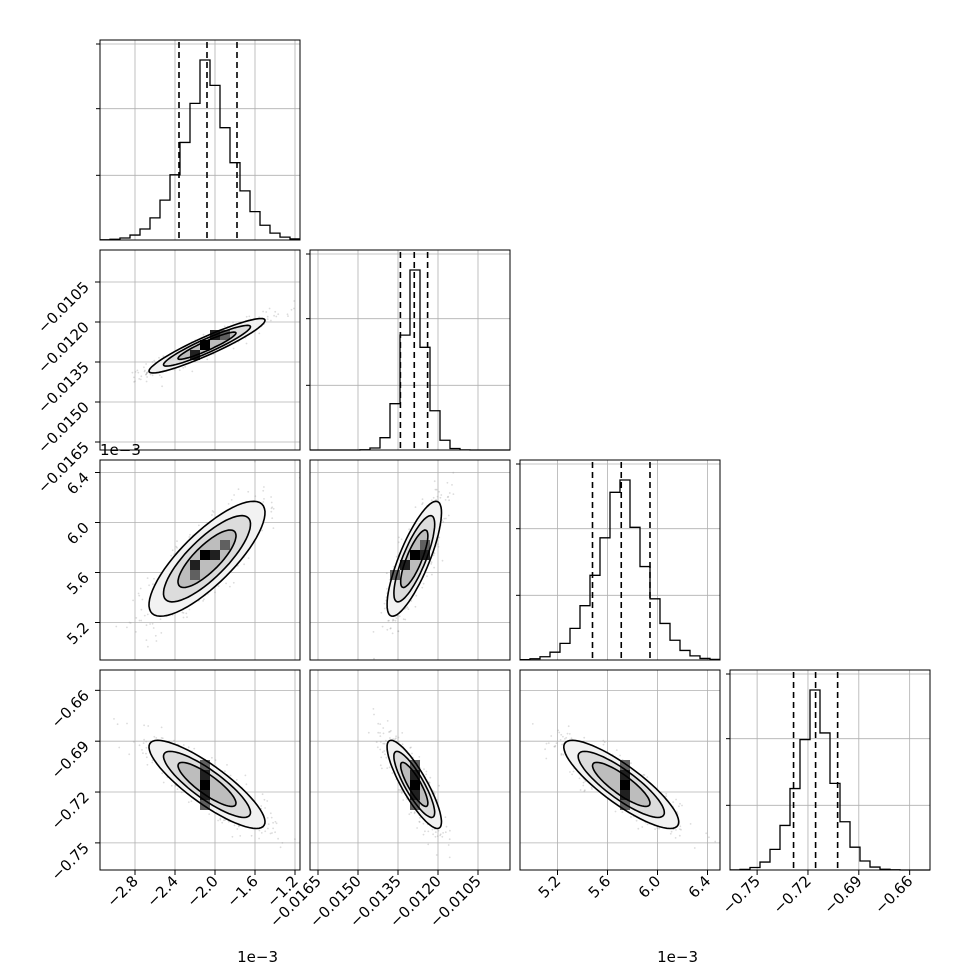  Describe the element at coordinates (70, 810) in the screenshot. I see `ytick-label-3-1: −0.72` at that location.